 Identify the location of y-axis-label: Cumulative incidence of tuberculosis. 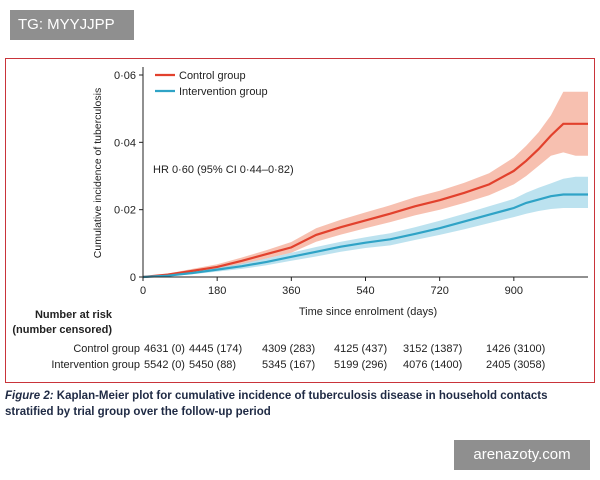
(98, 173).